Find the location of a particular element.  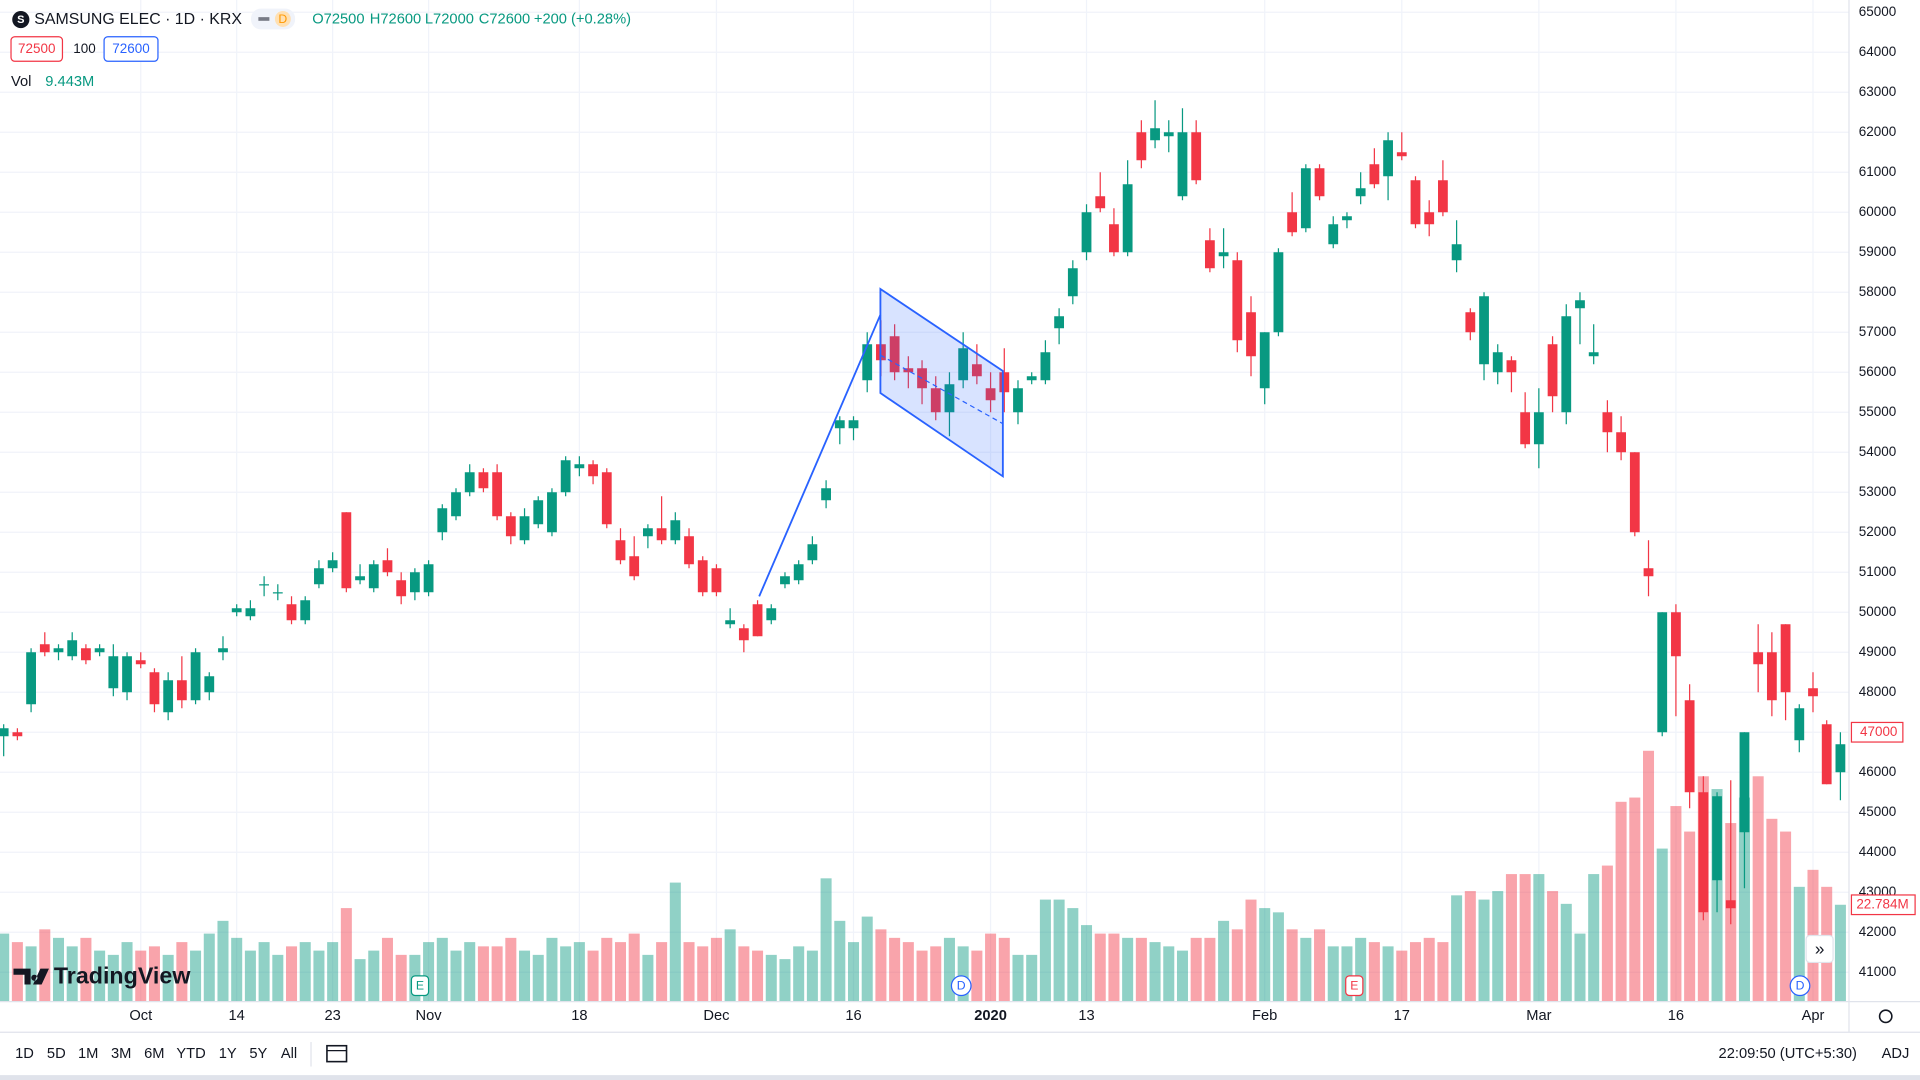

quote-tag: 100 is located at coordinates (84, 48).